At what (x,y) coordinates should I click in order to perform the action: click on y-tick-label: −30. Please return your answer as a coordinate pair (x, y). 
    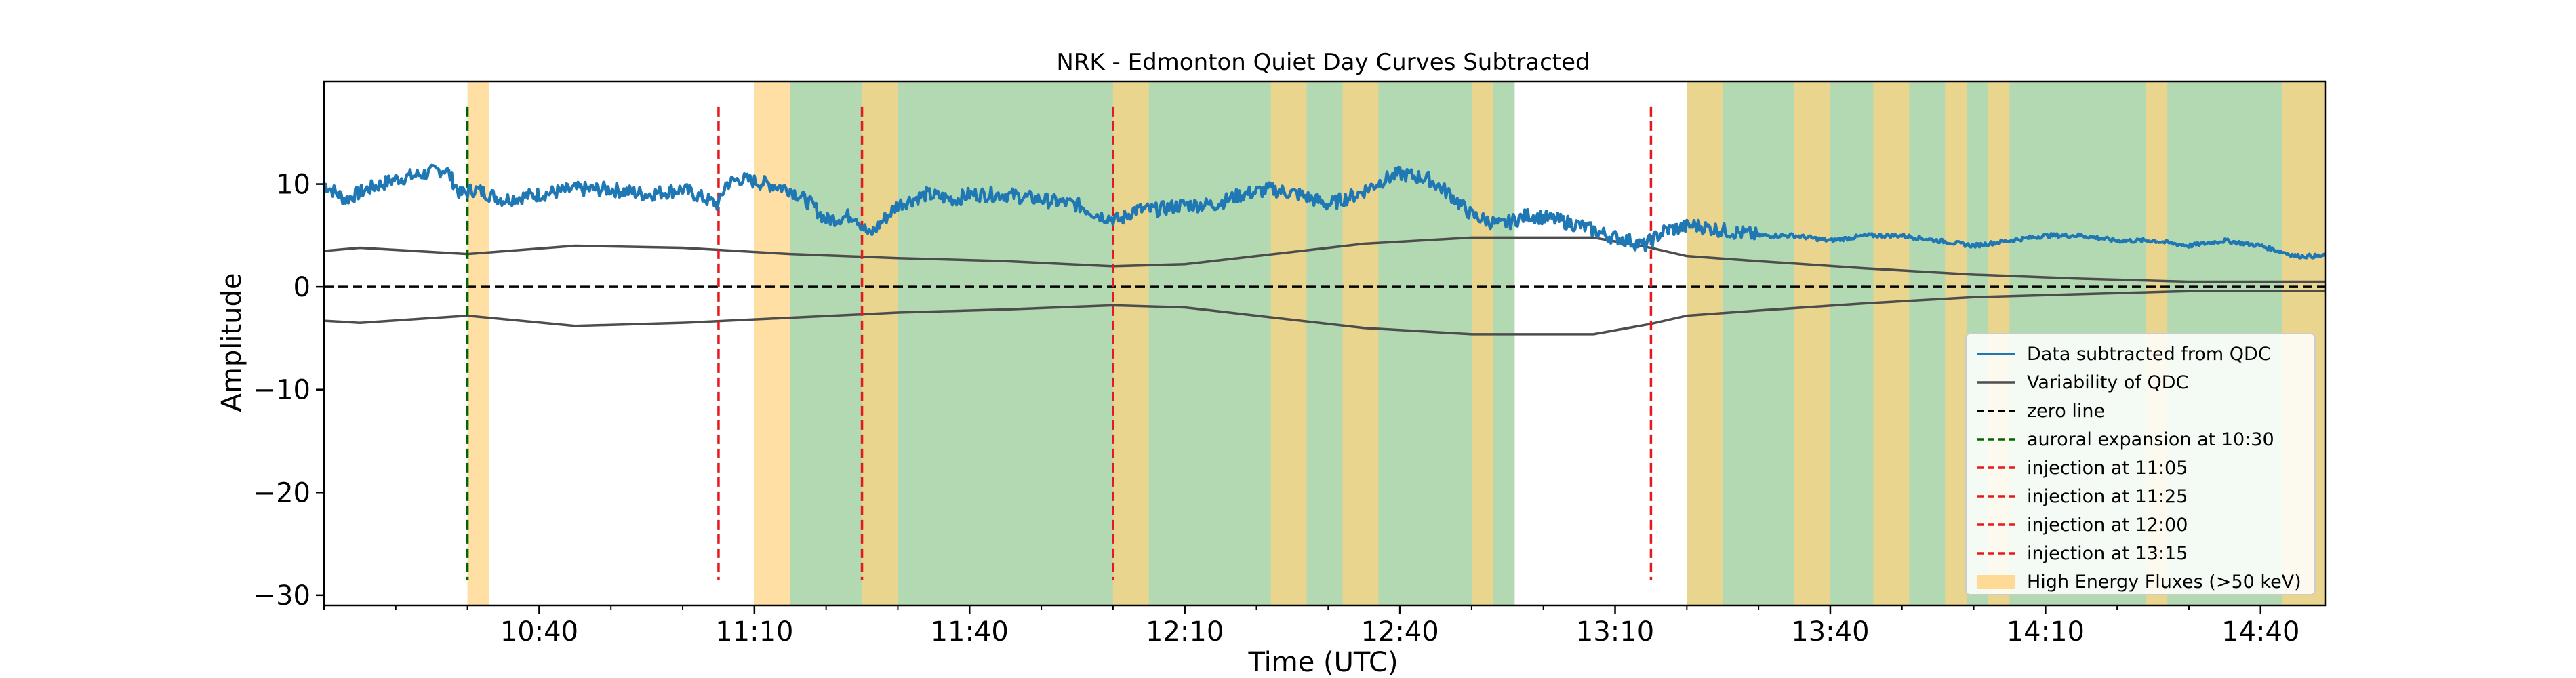
    Looking at the image, I should click on (282, 596).